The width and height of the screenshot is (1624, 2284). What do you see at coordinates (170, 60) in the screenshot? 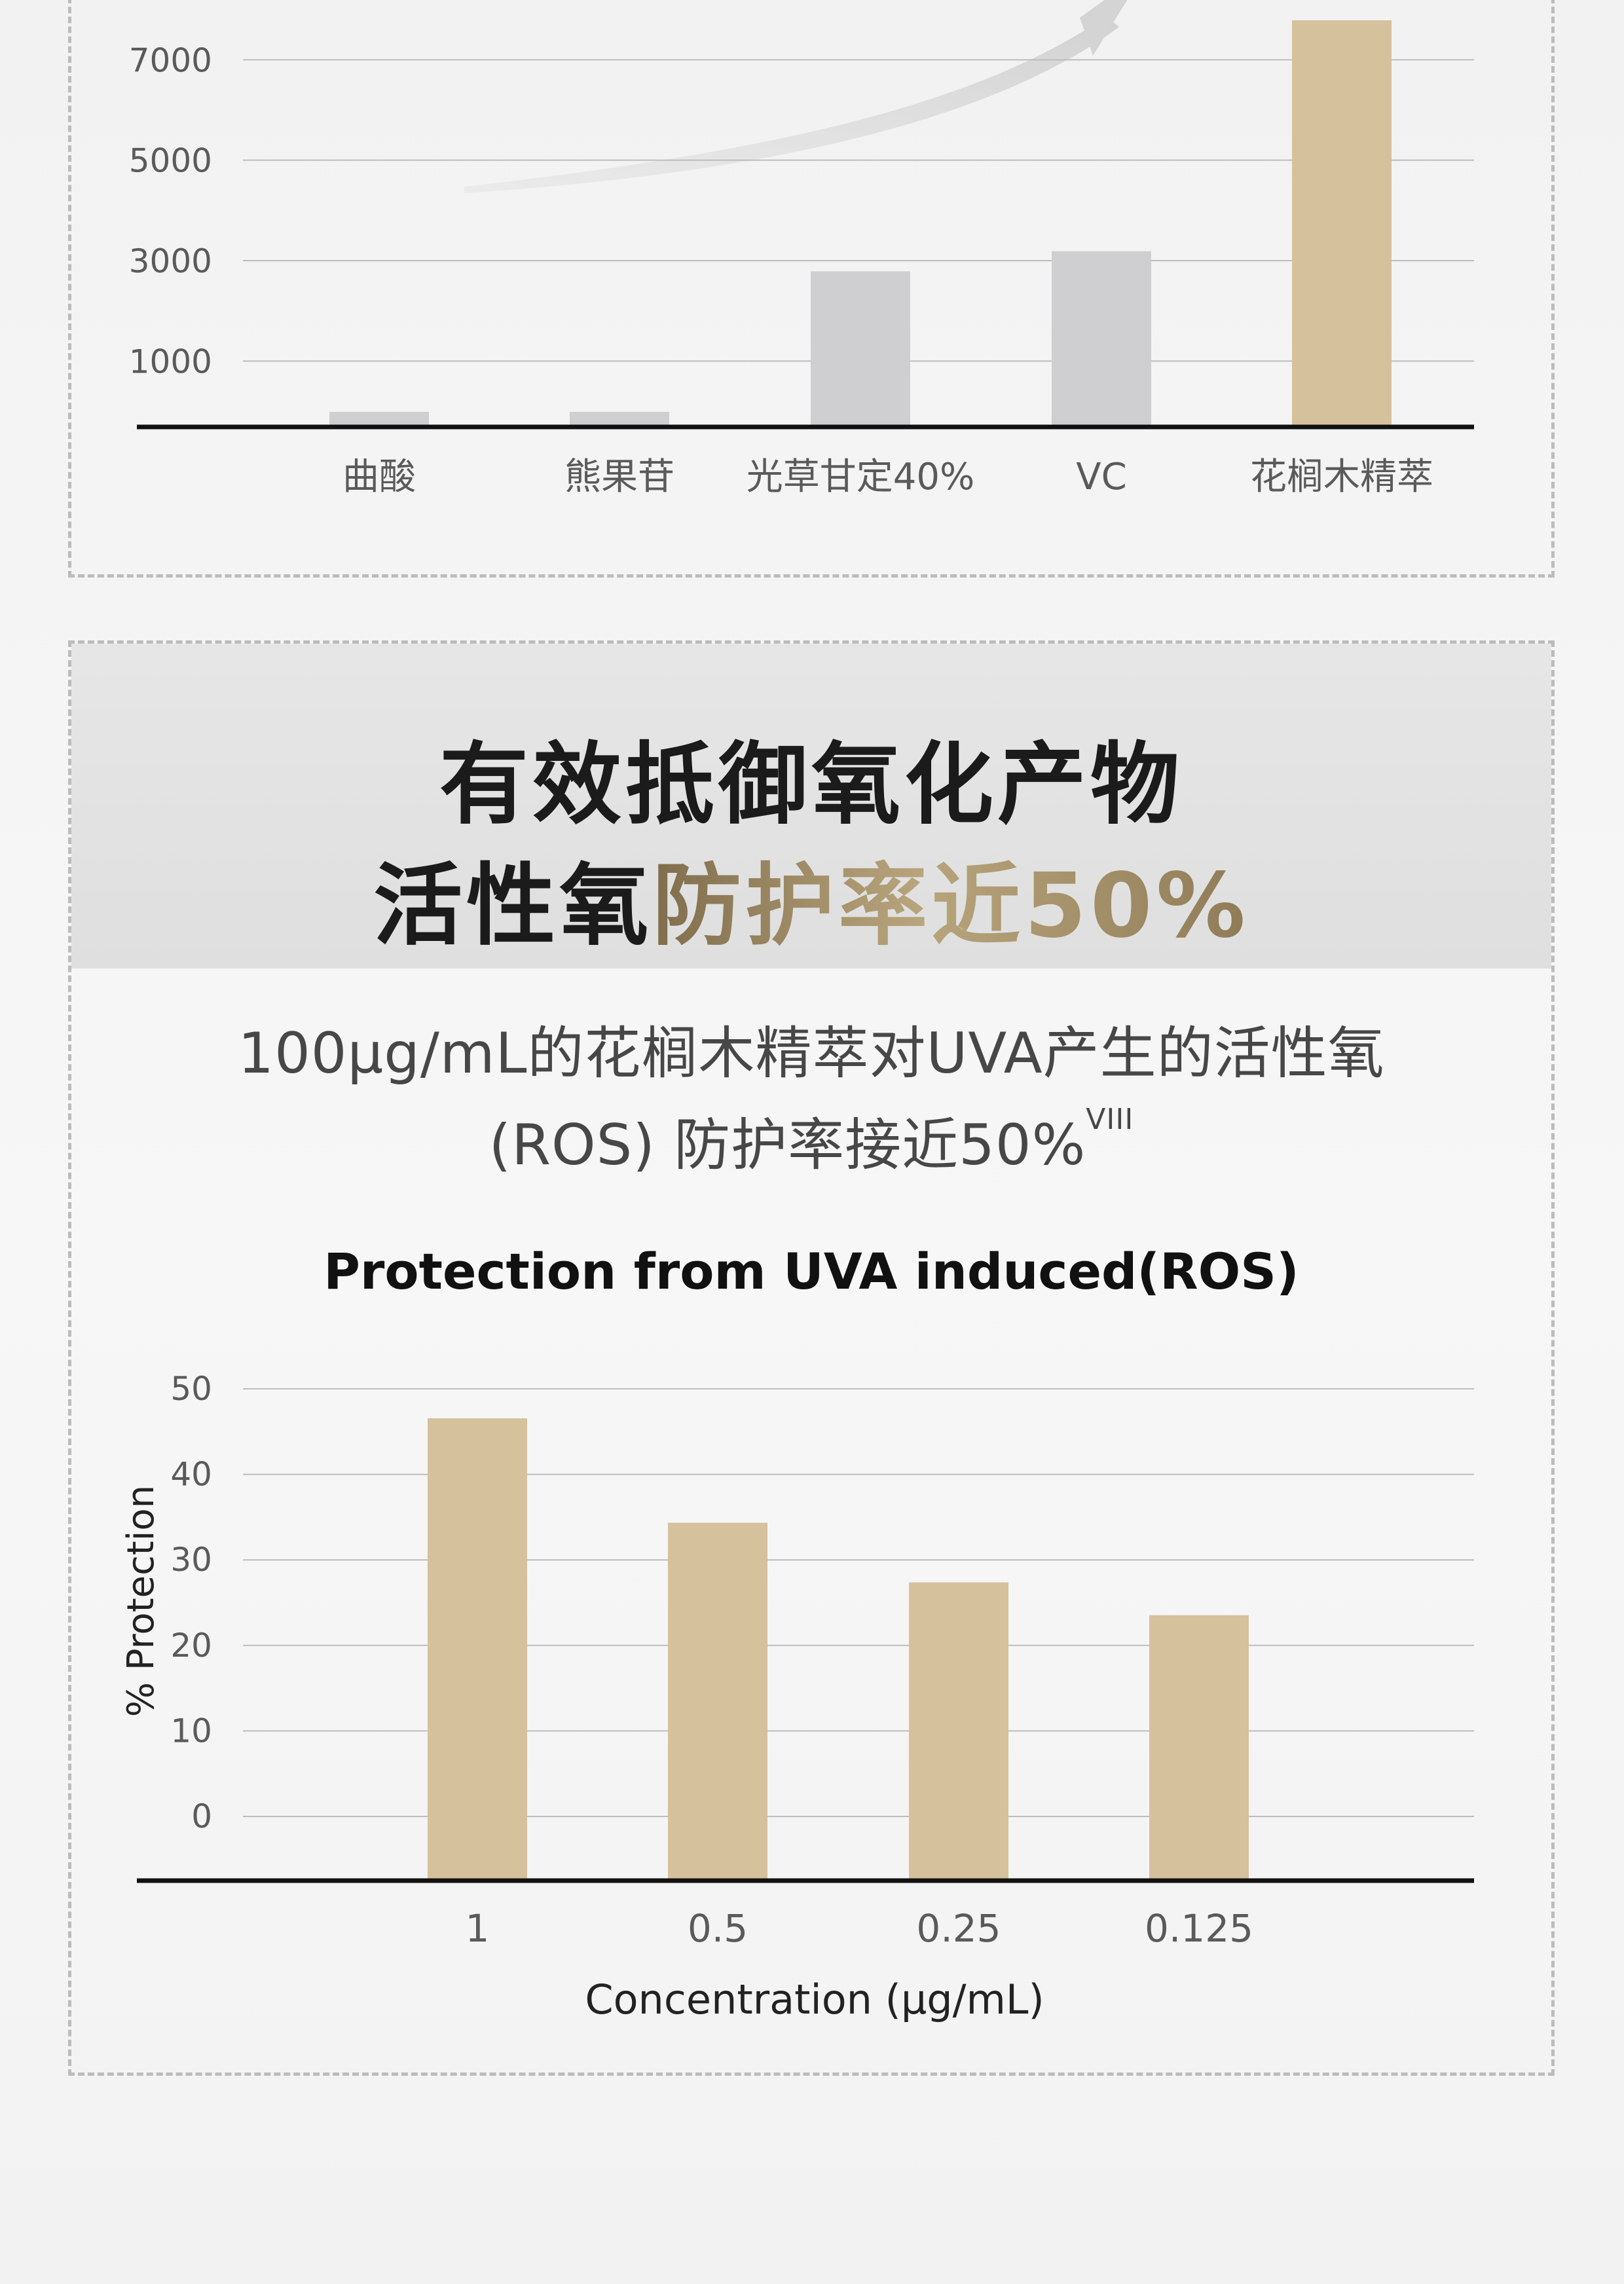
I see `y-tick-label: 7000` at bounding box center [170, 60].